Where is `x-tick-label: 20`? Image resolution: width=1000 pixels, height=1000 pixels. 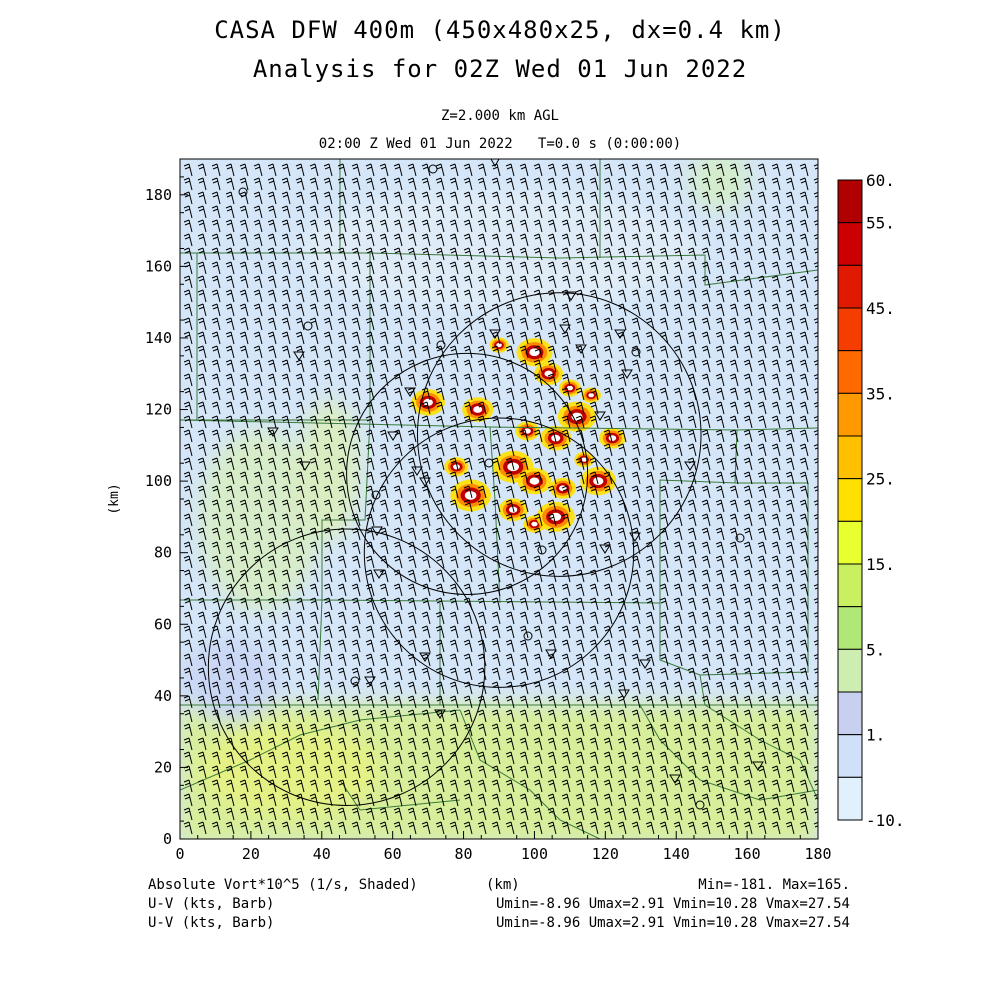 x-tick-label: 20 is located at coordinates (251, 854).